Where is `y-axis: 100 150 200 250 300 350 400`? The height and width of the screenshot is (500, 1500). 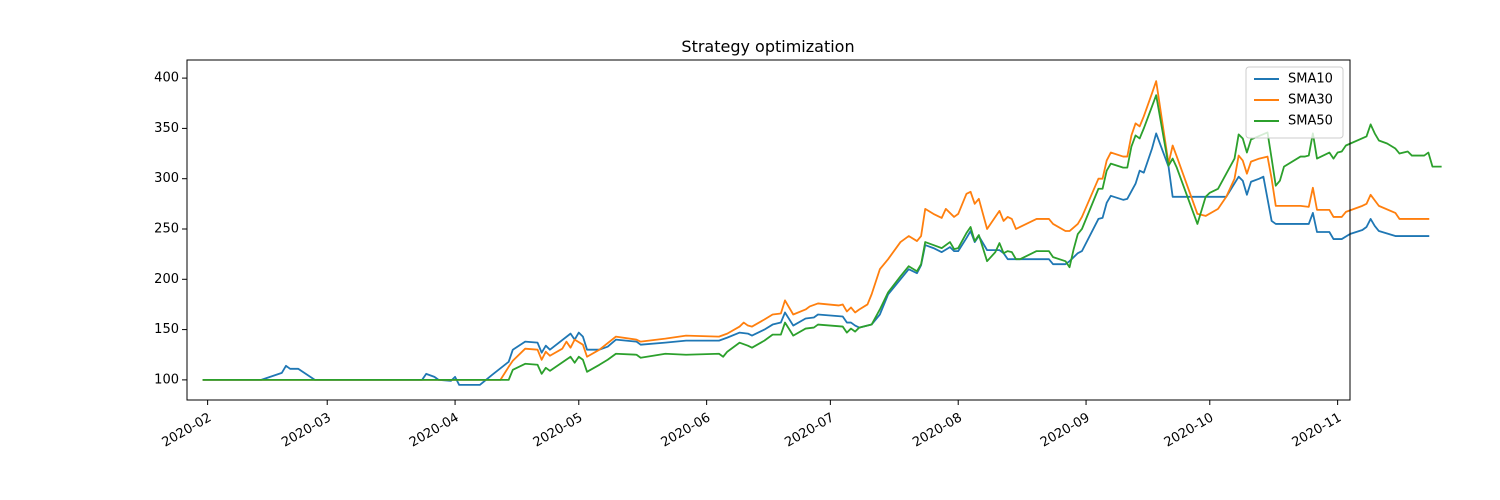 y-axis: 100 150 200 250 300 350 400 is located at coordinates (170, 229).